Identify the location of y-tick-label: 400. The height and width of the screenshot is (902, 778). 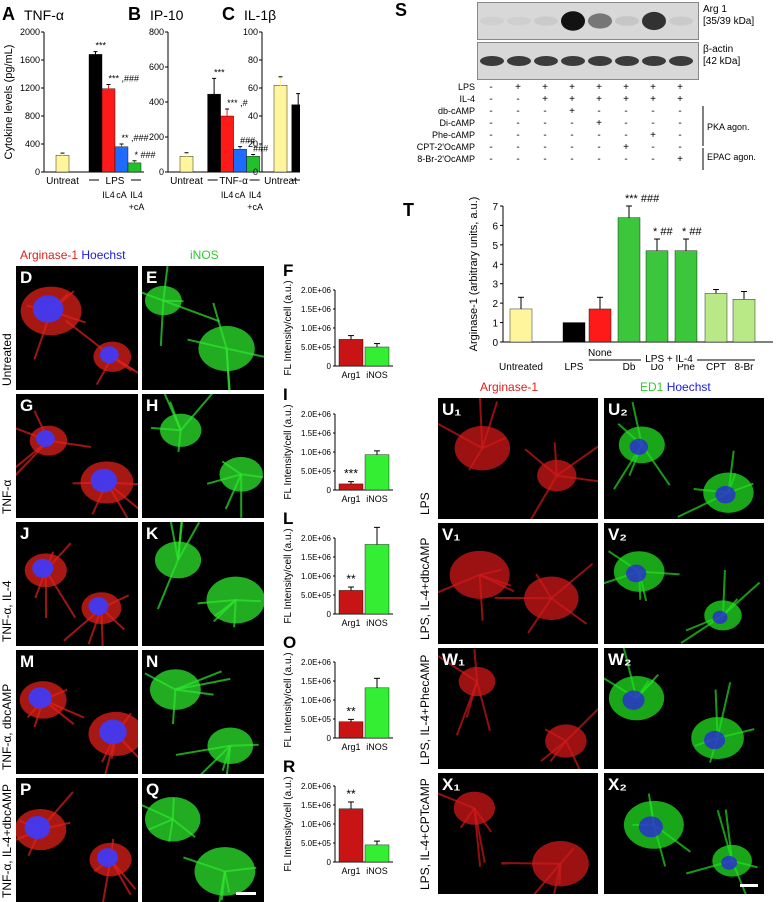
(156, 102).